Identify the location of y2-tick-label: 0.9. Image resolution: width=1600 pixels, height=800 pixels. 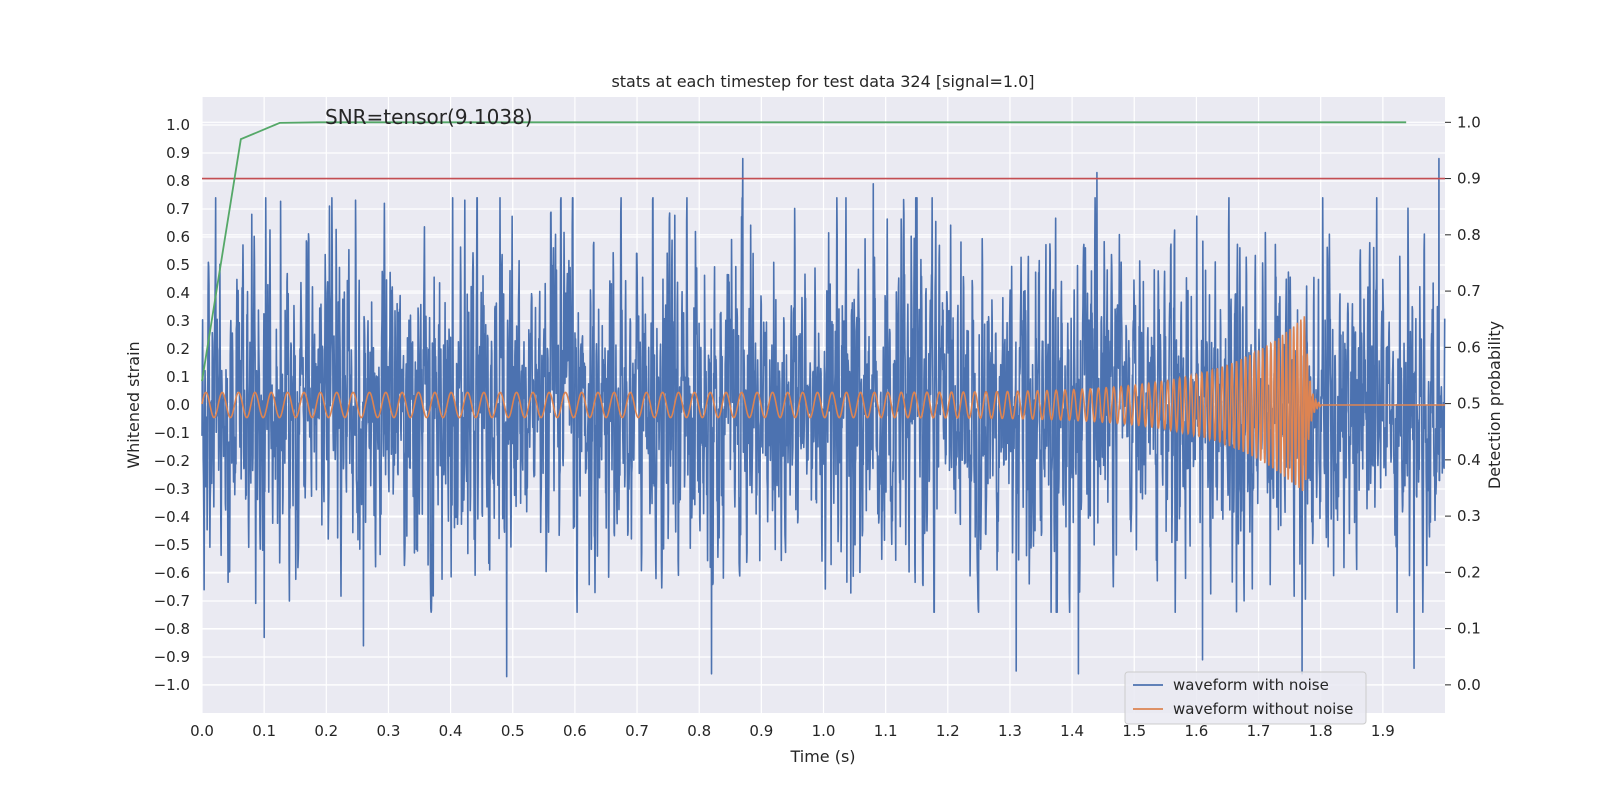
(1469, 179).